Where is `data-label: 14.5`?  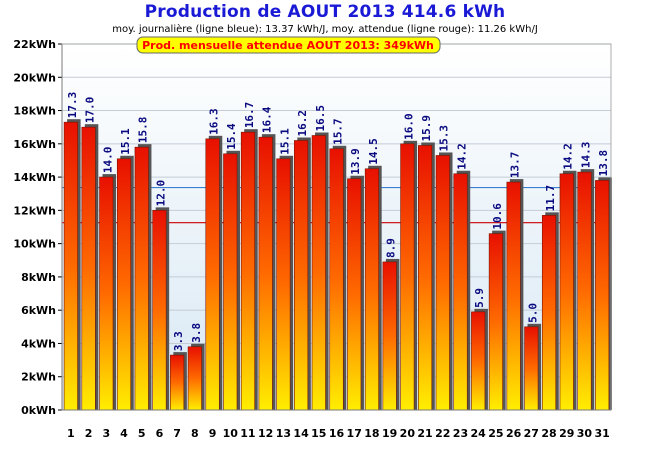
data-label: 14.5 is located at coordinates (373, 151).